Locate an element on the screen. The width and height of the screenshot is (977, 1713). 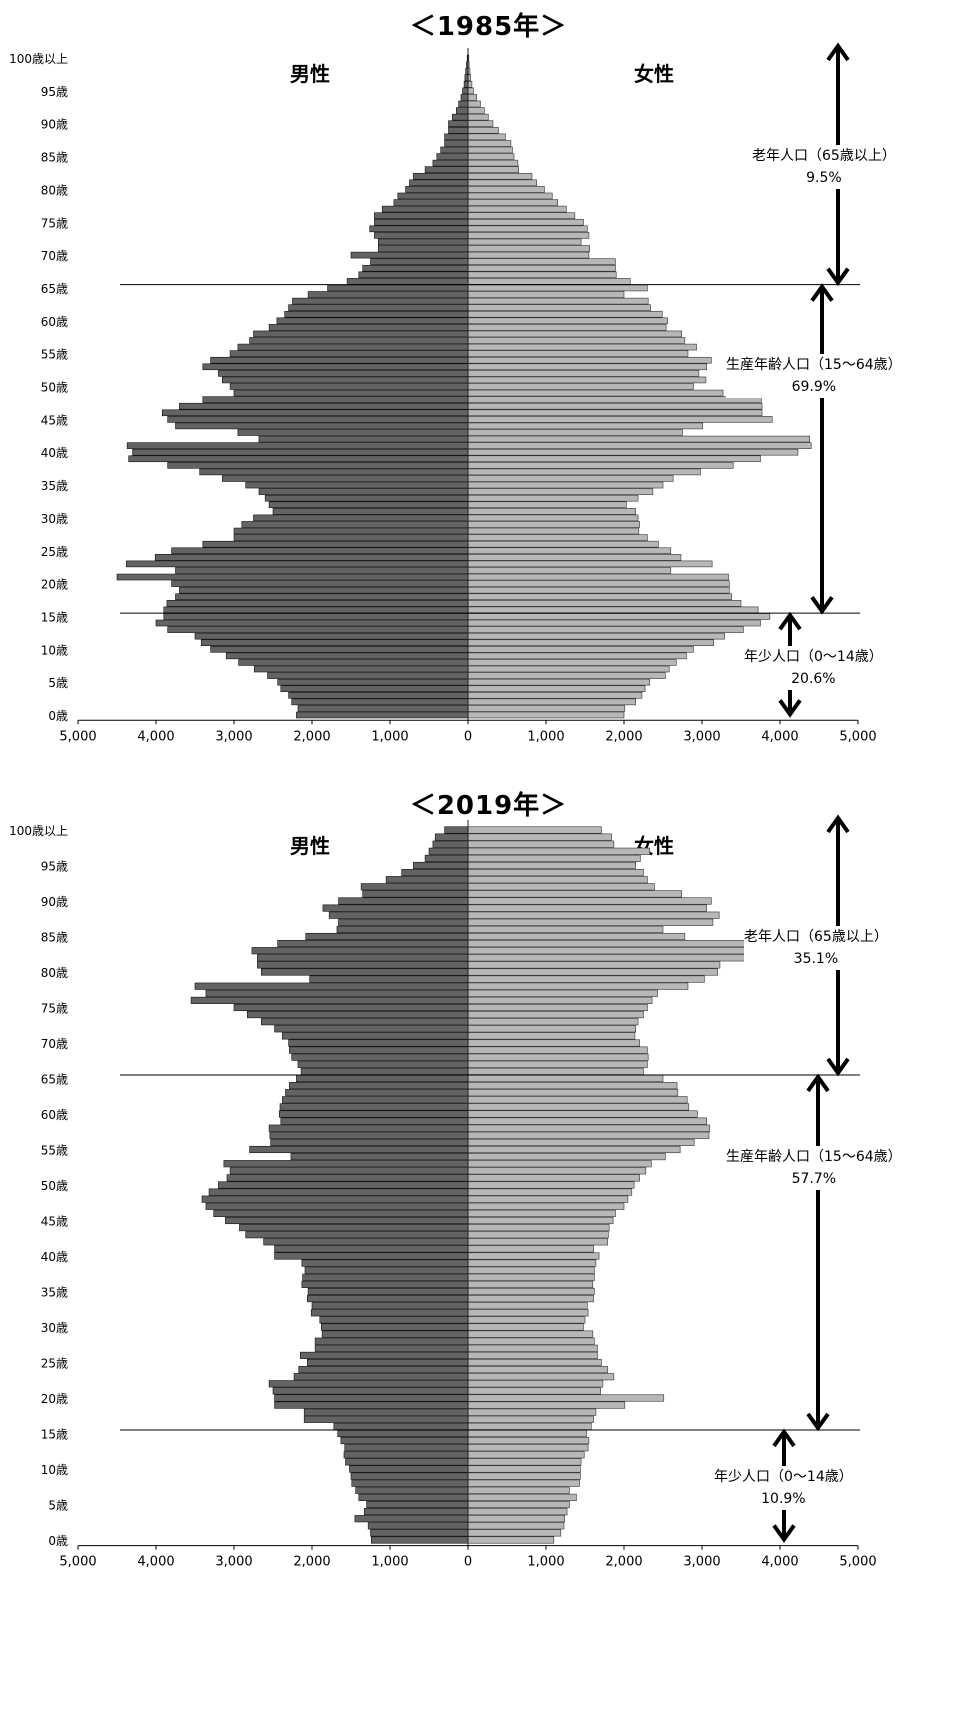
working-arrow is located at coordinates (818, 1252).